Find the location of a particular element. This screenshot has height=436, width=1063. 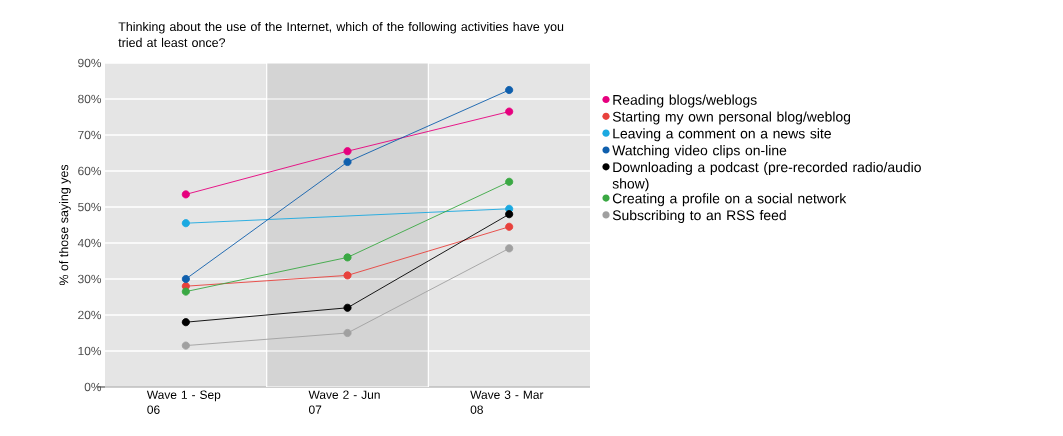

y-tick-label: 30% is located at coordinates (90, 279).